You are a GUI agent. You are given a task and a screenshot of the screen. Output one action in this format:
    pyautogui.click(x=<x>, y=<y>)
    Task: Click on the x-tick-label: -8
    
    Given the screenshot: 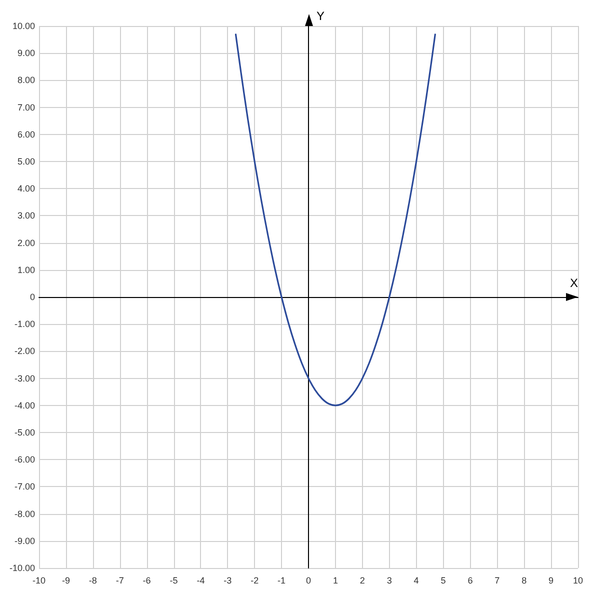 What is the action you would take?
    pyautogui.click(x=92, y=581)
    